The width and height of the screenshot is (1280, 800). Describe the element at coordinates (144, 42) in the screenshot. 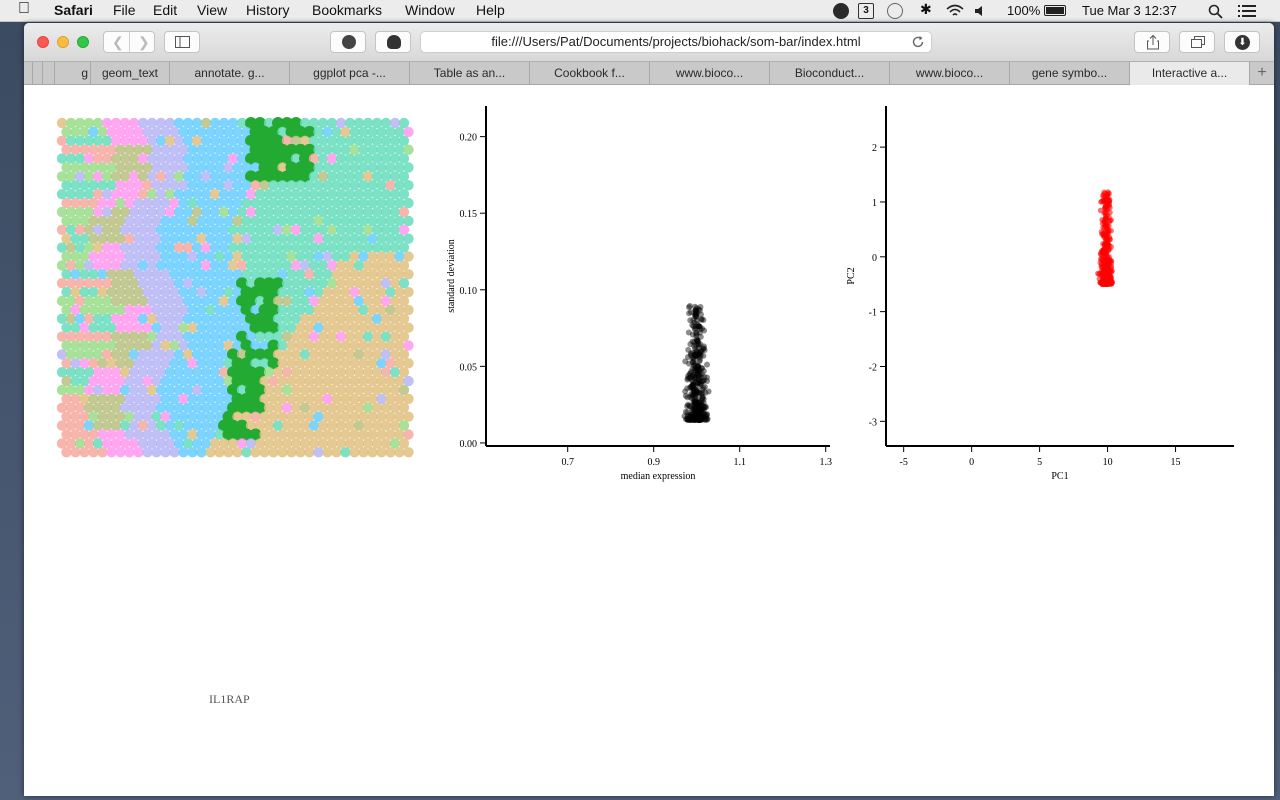

I see `forward-icon: ❯` at that location.